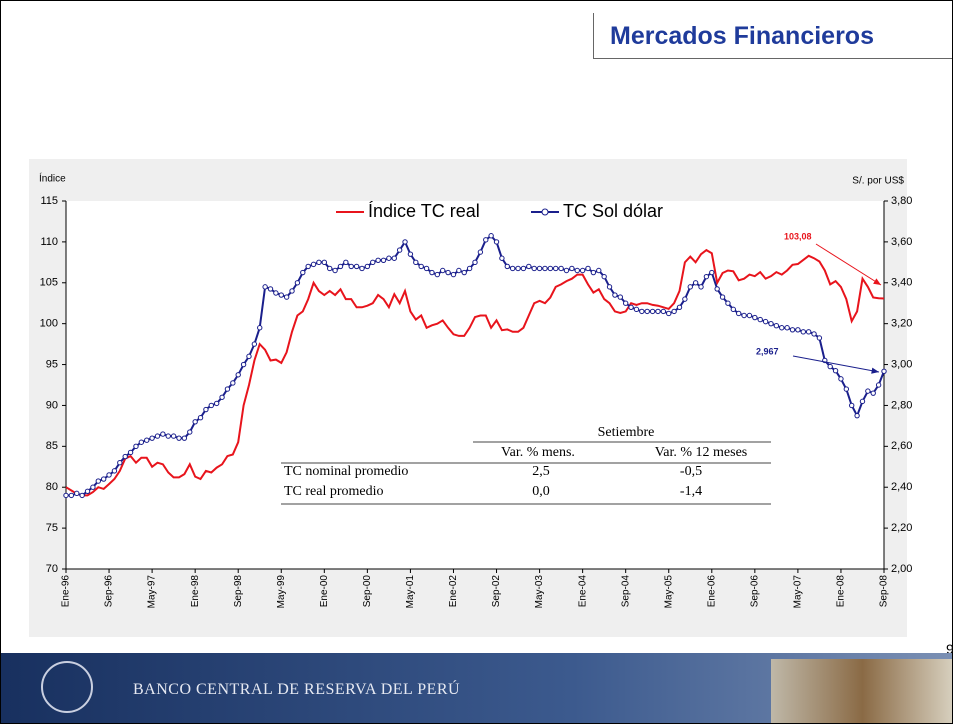  I want to click on y2-tick-label: 3,20, so click(901, 324).